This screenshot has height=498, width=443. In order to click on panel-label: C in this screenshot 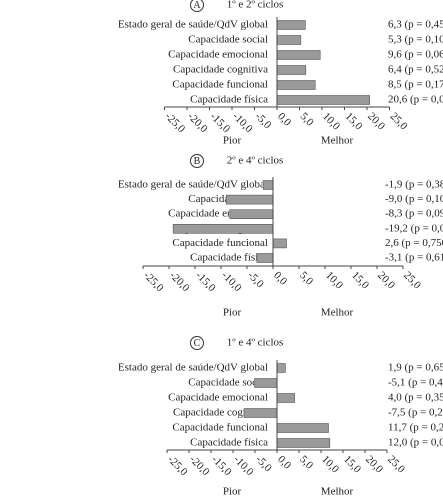, I will do `click(197, 343)`.